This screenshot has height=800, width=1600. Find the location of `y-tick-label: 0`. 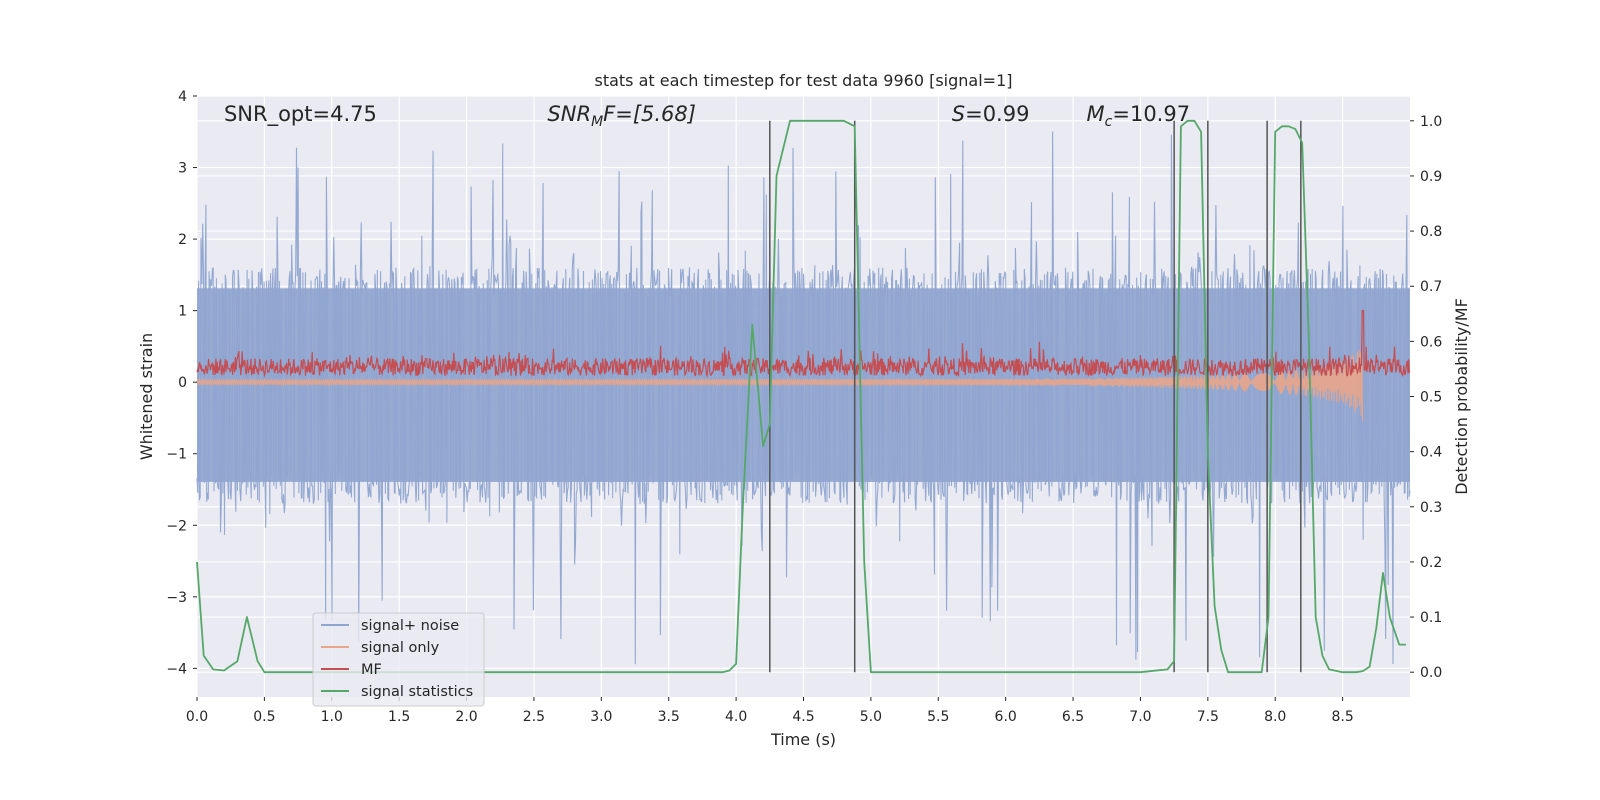

y-tick-label: 0 is located at coordinates (182, 383).